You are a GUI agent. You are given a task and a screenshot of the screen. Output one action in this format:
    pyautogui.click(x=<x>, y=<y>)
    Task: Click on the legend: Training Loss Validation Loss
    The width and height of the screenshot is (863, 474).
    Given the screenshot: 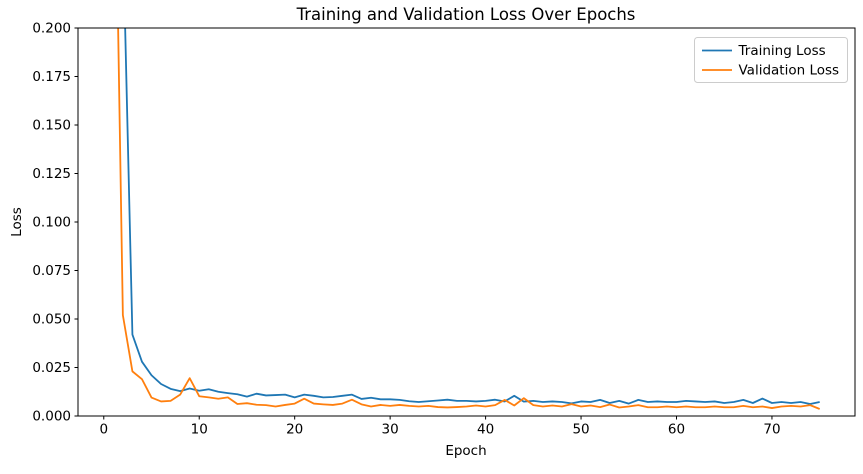 What is the action you would take?
    pyautogui.click(x=771, y=60)
    